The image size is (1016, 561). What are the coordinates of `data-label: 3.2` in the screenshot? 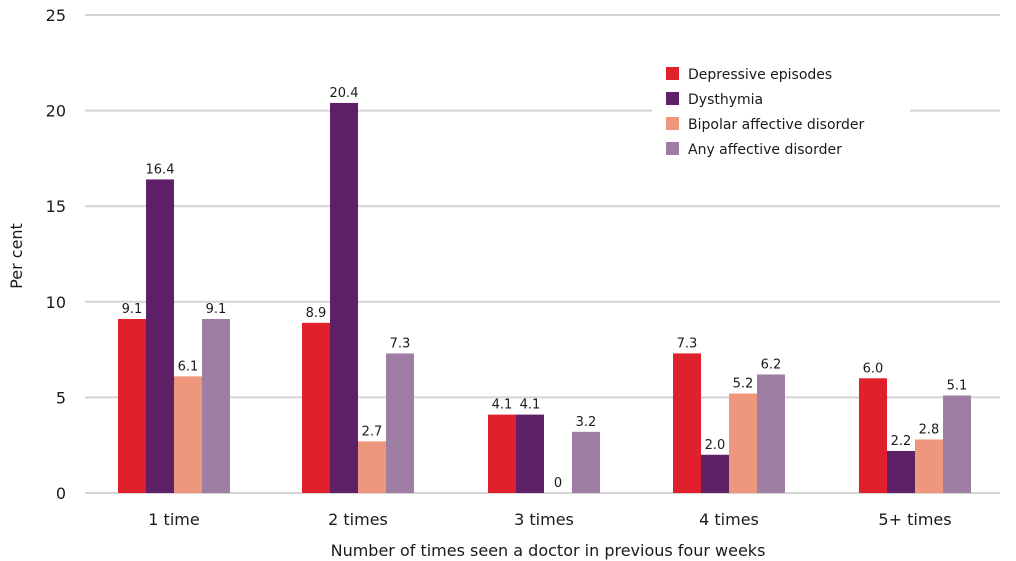 It's located at (586, 422).